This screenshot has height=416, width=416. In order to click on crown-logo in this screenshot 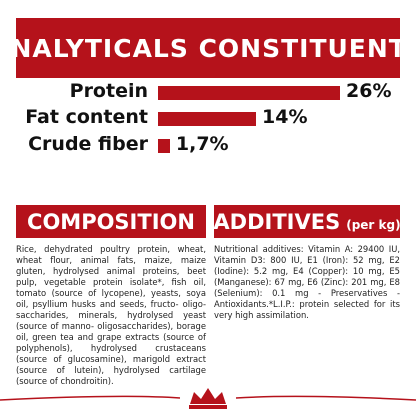, I will do `click(208, 398)`.